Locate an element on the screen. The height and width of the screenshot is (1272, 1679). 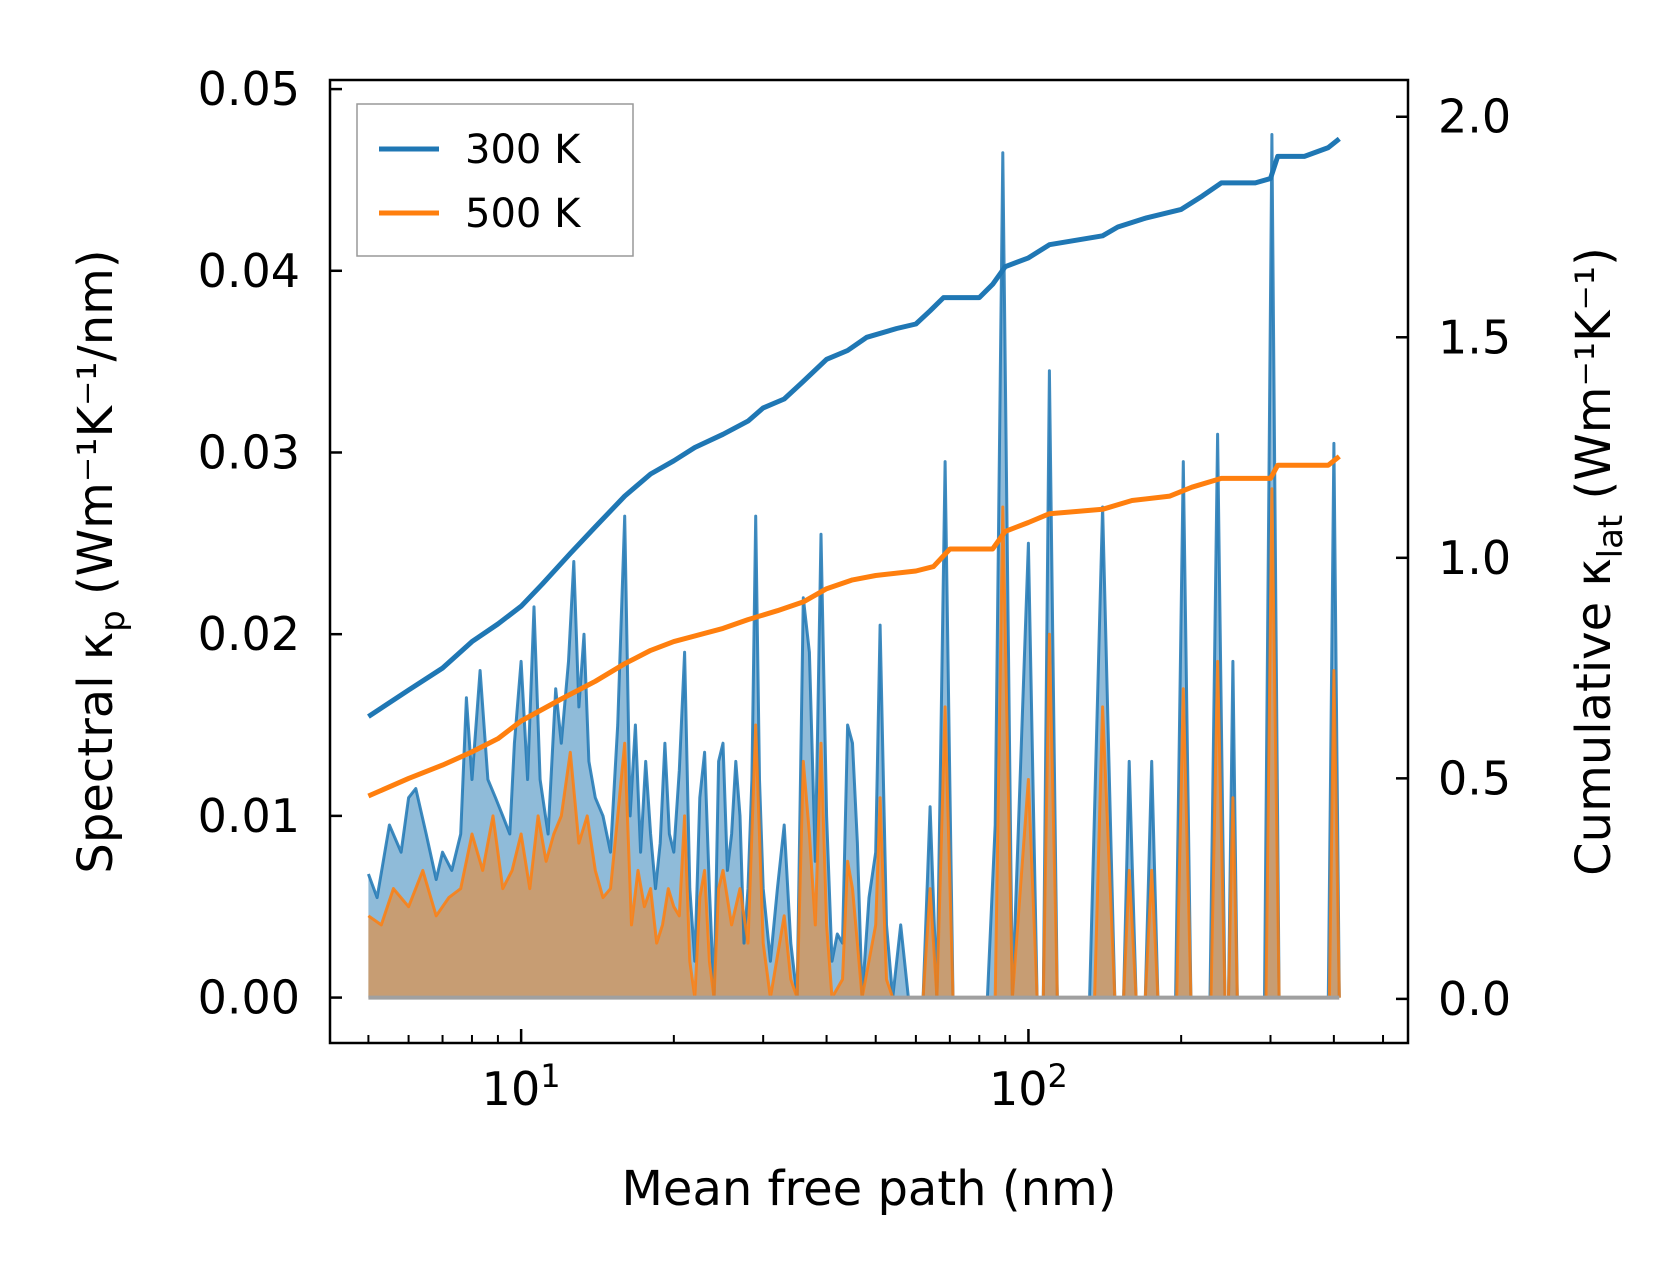
y-left-tick-label: 0.03 is located at coordinates (249, 452).